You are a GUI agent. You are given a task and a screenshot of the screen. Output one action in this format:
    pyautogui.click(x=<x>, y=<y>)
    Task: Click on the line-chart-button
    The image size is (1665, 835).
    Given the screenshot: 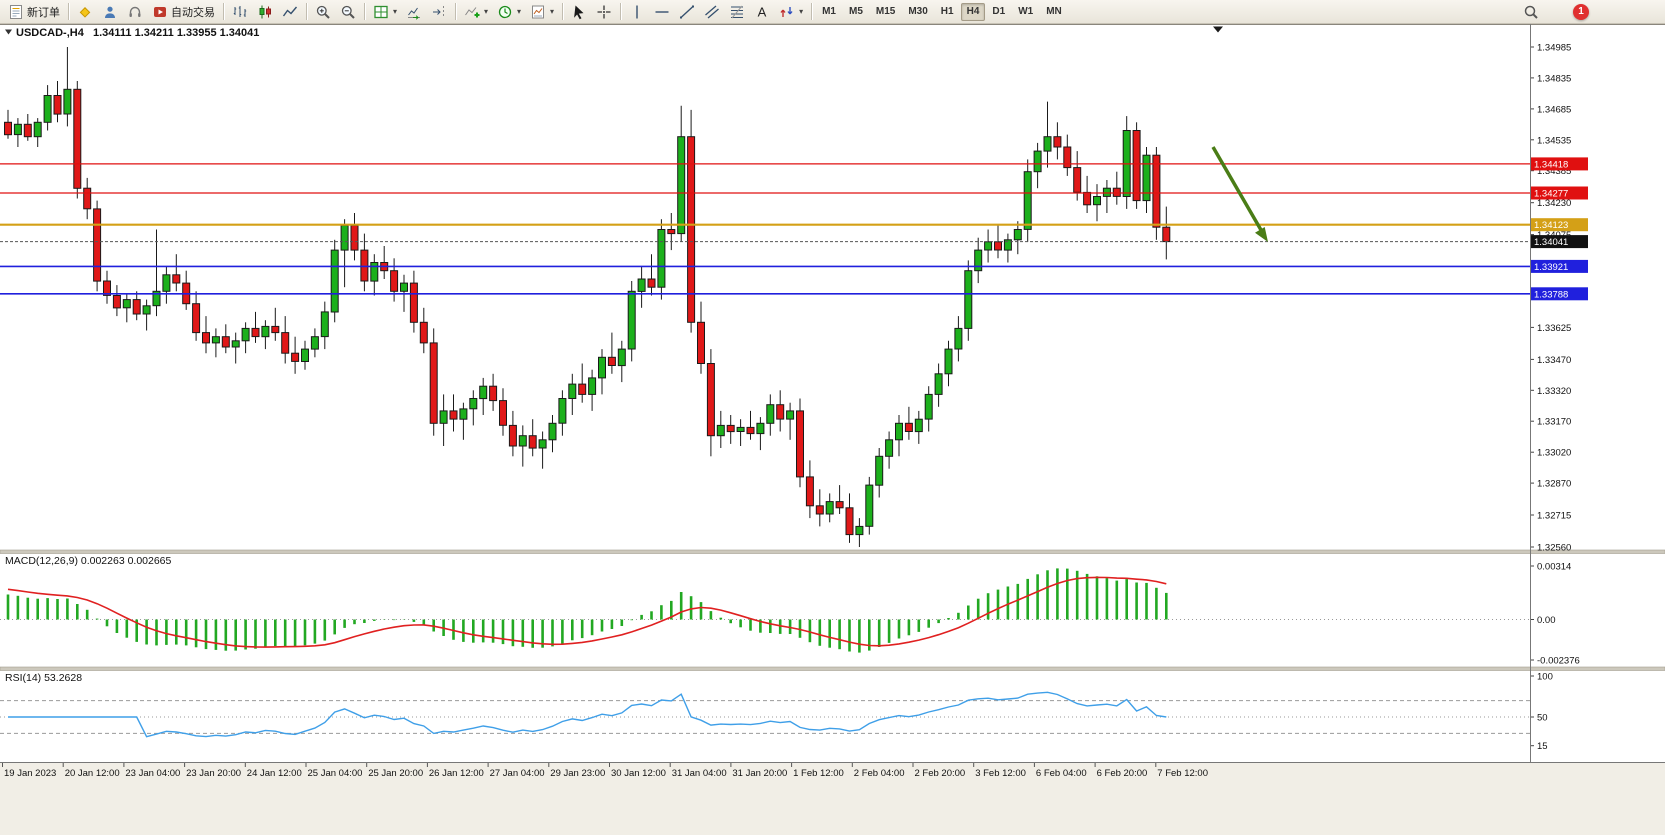 What is the action you would take?
    pyautogui.click(x=290, y=12)
    